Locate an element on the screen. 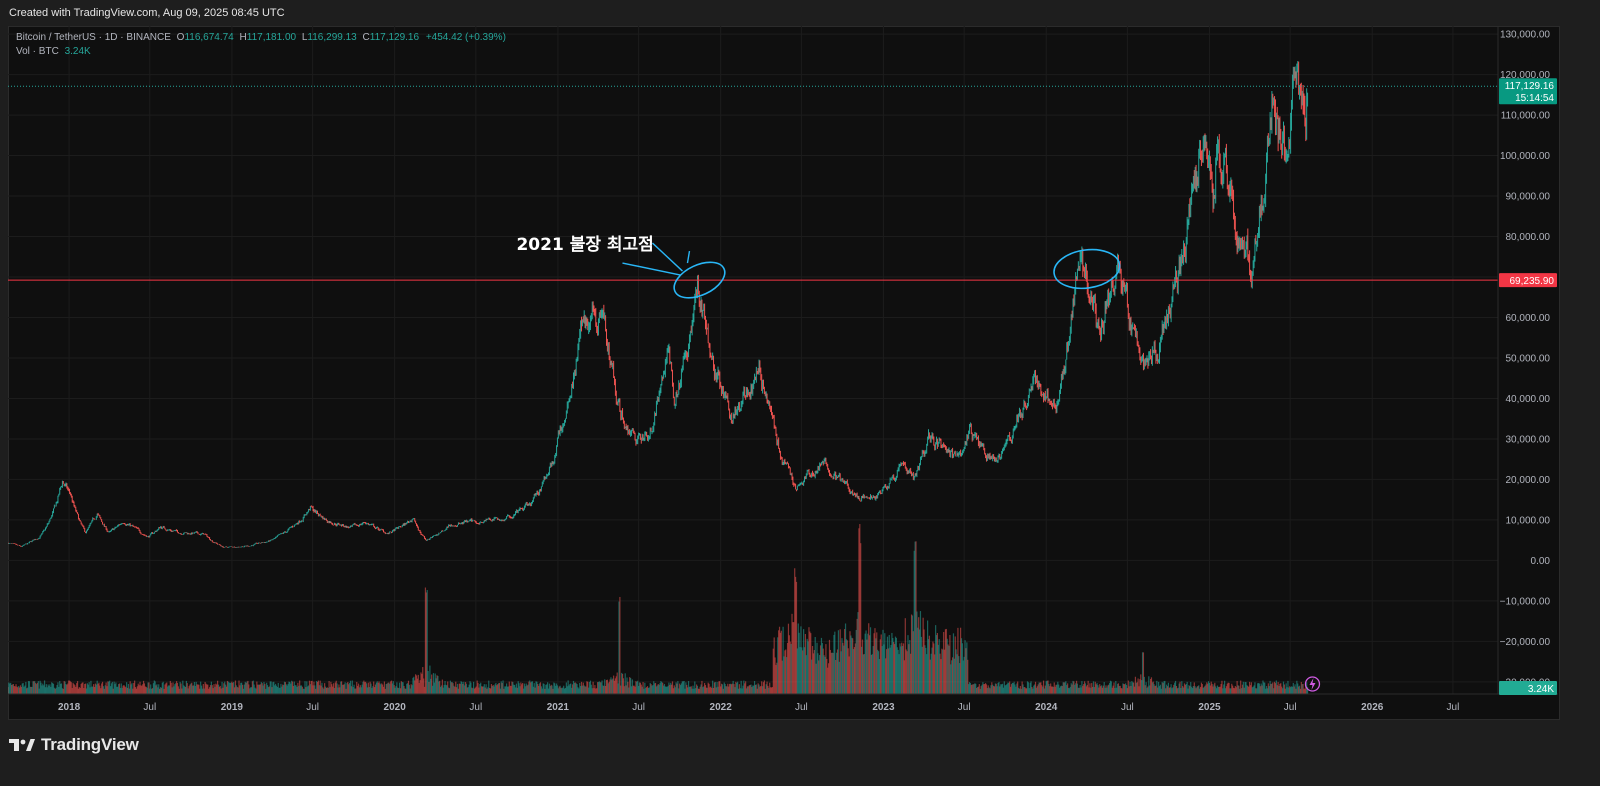  close-value: 117,129.16 is located at coordinates (394, 37).